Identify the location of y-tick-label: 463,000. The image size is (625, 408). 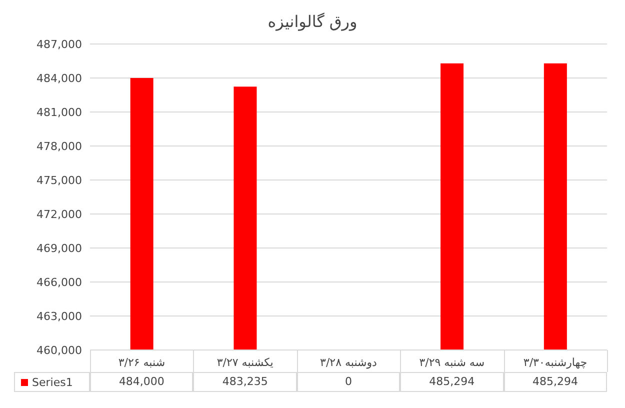
(59, 316).